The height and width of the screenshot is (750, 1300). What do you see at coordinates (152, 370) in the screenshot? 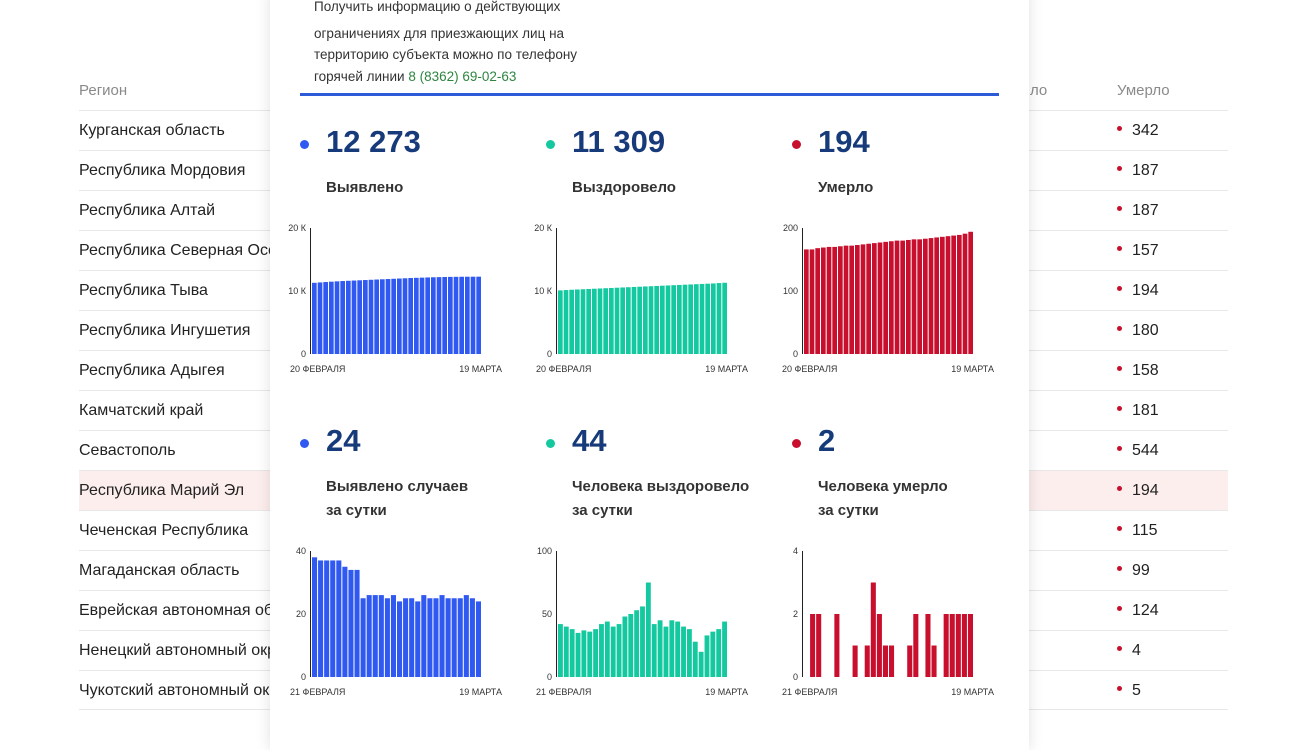
I see `region-name: Республика Адыгея` at bounding box center [152, 370].